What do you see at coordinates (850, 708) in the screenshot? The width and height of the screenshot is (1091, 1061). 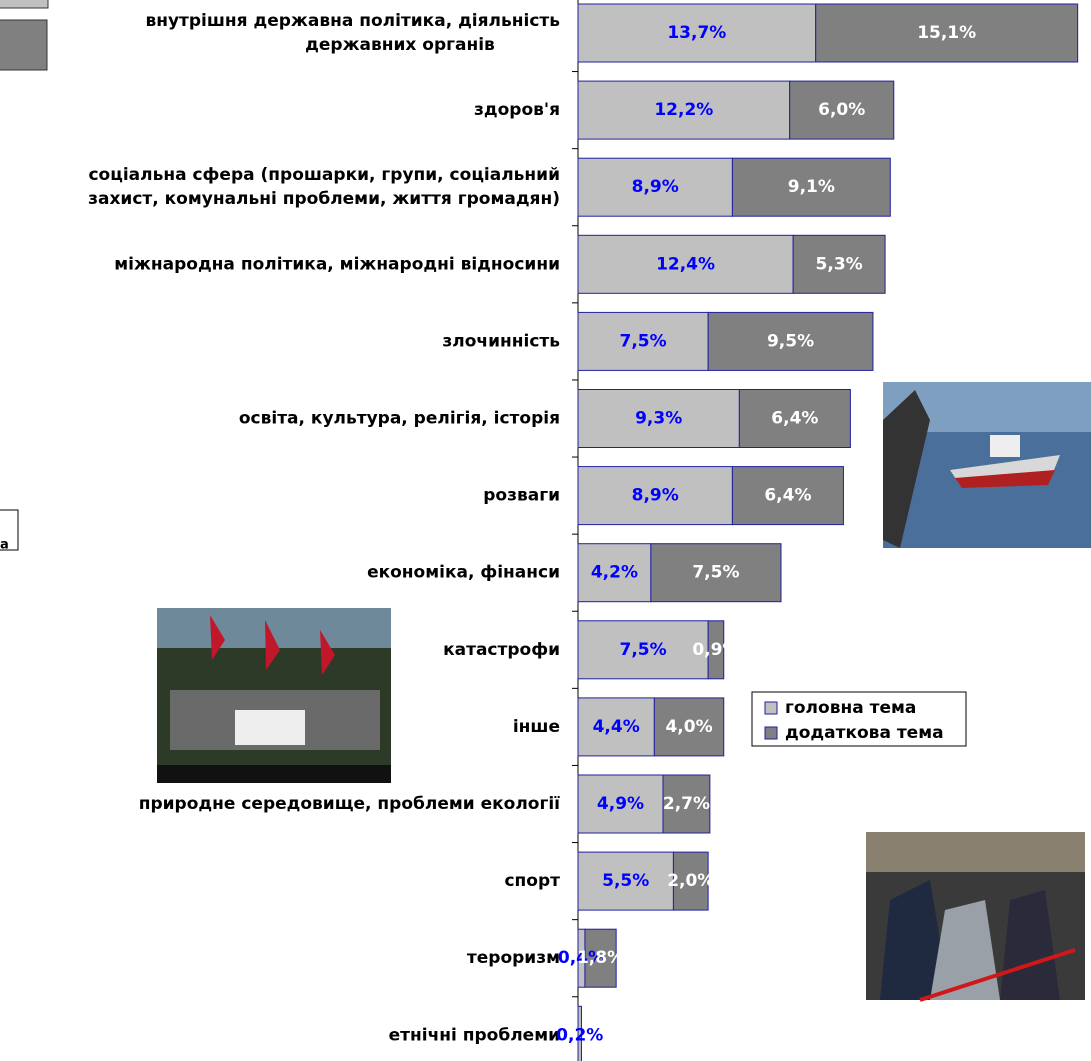 I see `legend-label: головна тема` at bounding box center [850, 708].